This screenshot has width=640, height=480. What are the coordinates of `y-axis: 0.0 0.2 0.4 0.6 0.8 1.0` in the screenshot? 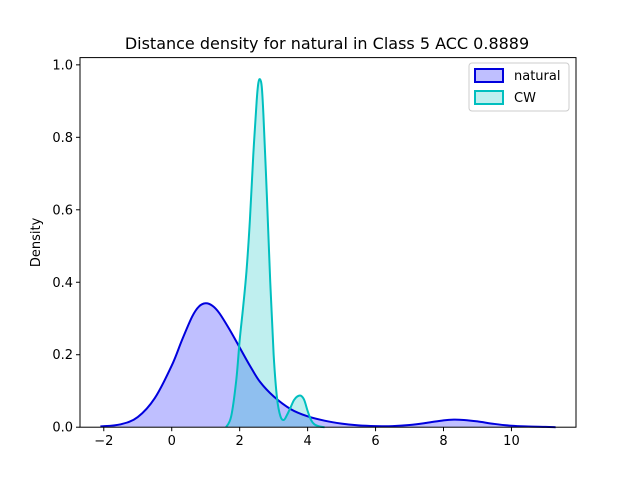 It's located at (66, 247).